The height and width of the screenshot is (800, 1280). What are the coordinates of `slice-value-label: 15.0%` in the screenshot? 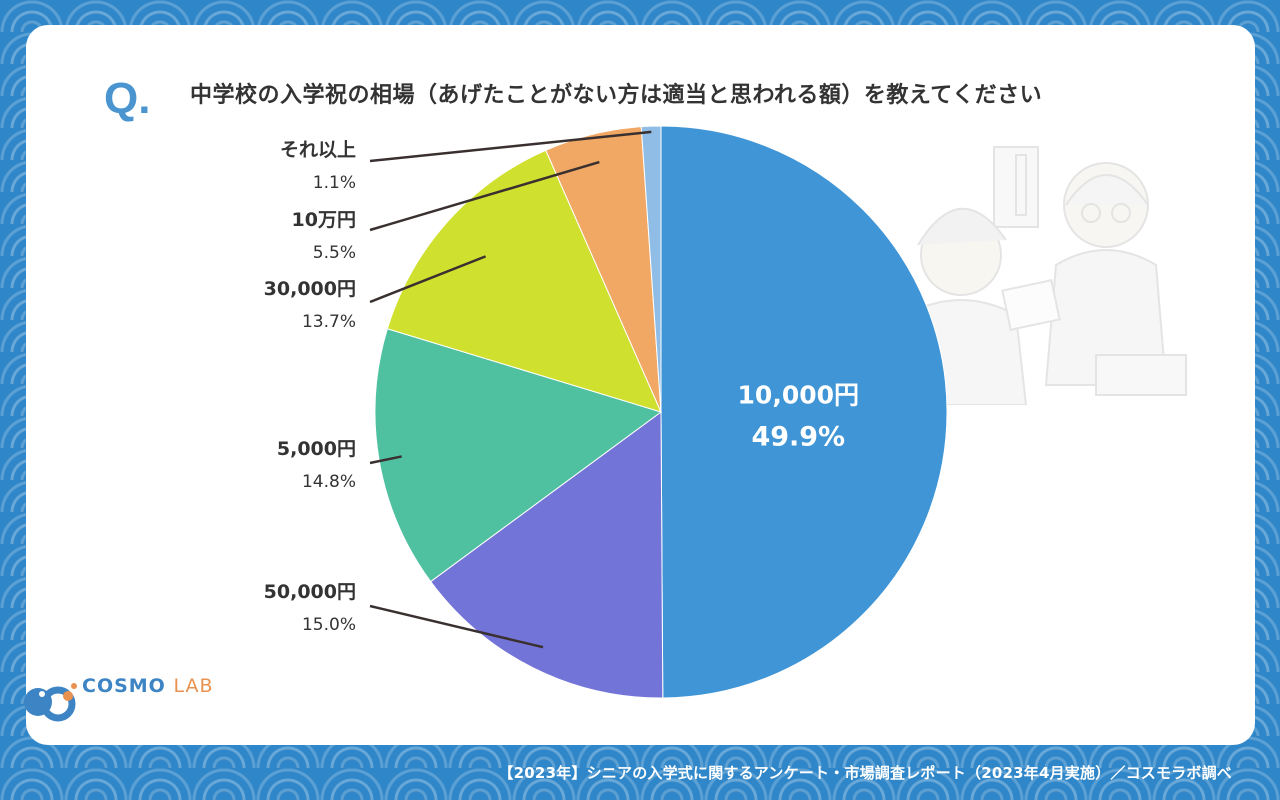 It's located at (329, 625).